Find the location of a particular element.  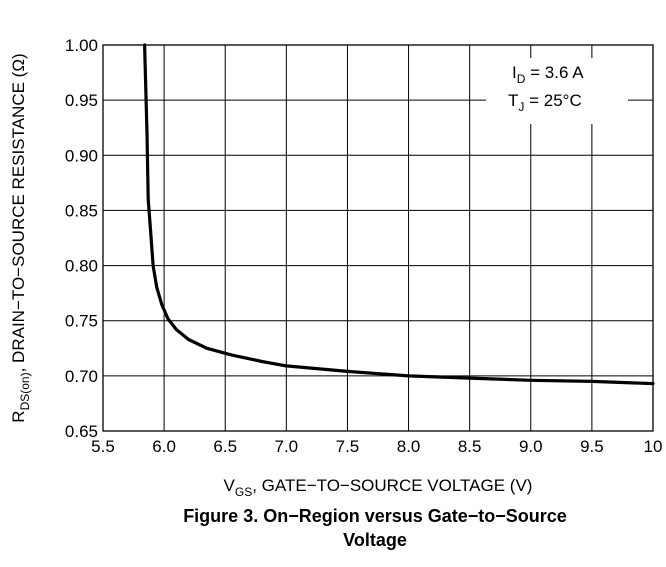

annotation-id: ID = 3.6 A is located at coordinates (548, 74).